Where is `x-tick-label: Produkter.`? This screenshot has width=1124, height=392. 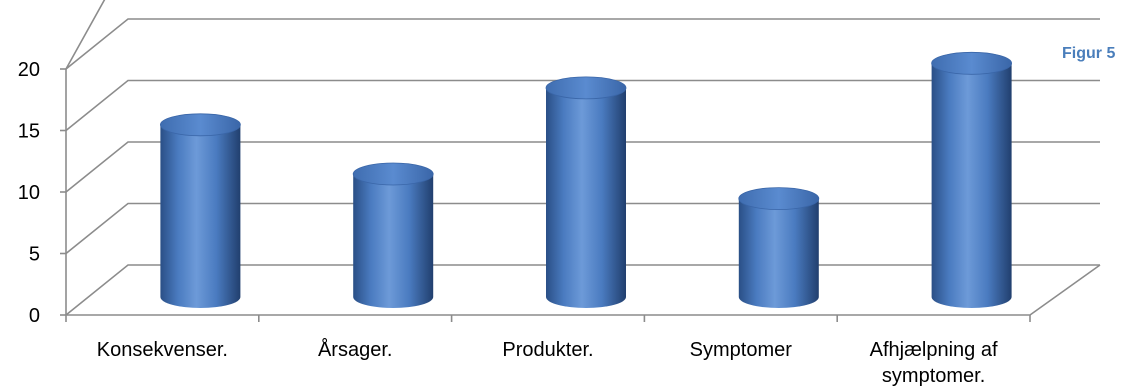
x-tick-label: Produkter. is located at coordinates (547, 350).